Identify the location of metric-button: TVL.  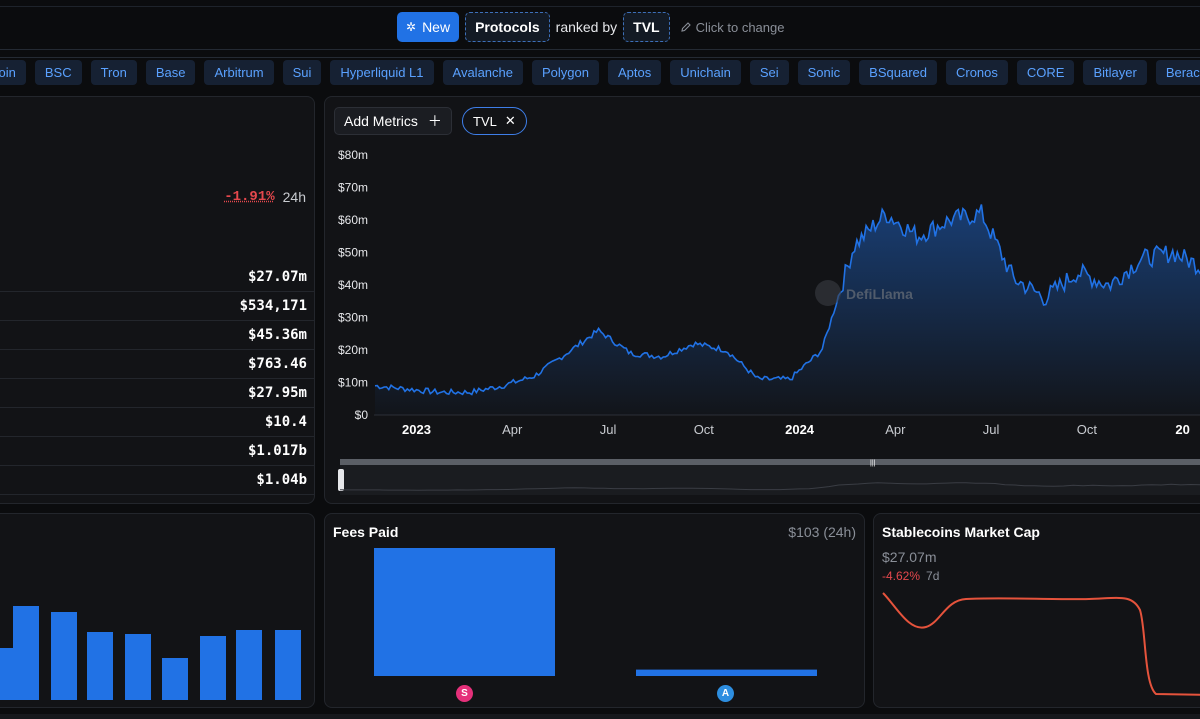
(646, 27).